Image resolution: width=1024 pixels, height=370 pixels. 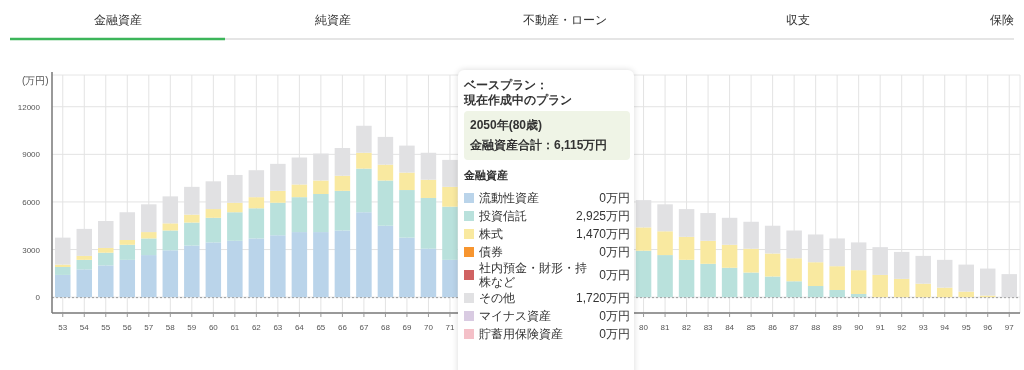 What do you see at coordinates (127, 327) in the screenshot?
I see `x-tick-label: 56` at bounding box center [127, 327].